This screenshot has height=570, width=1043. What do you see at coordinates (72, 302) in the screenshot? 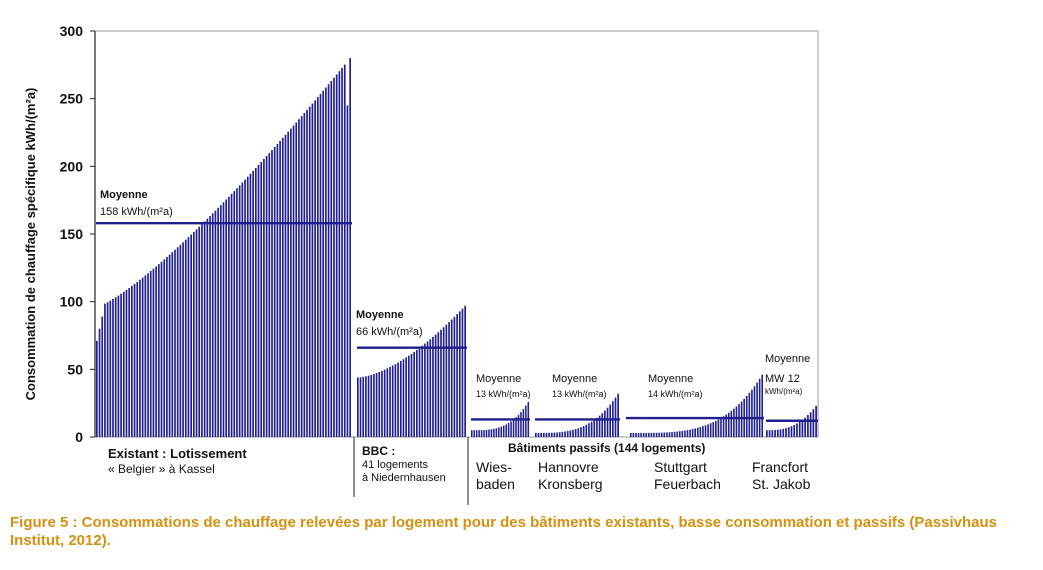
I see `y-tick-label: 100` at bounding box center [72, 302].